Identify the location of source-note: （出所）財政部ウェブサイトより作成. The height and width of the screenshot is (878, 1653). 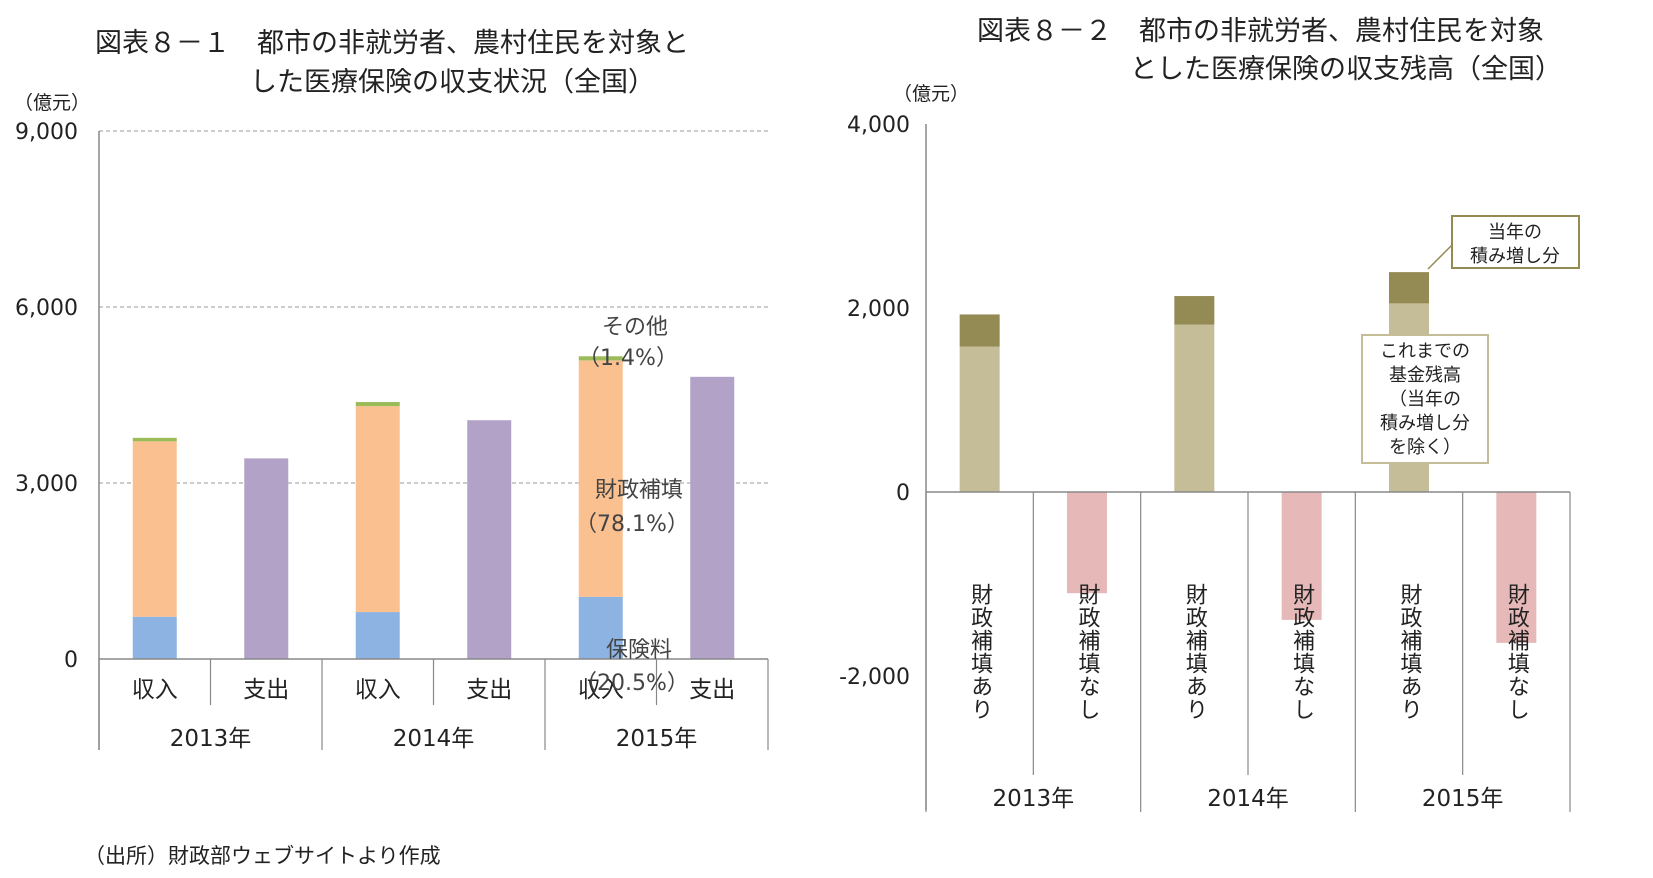
(262, 856).